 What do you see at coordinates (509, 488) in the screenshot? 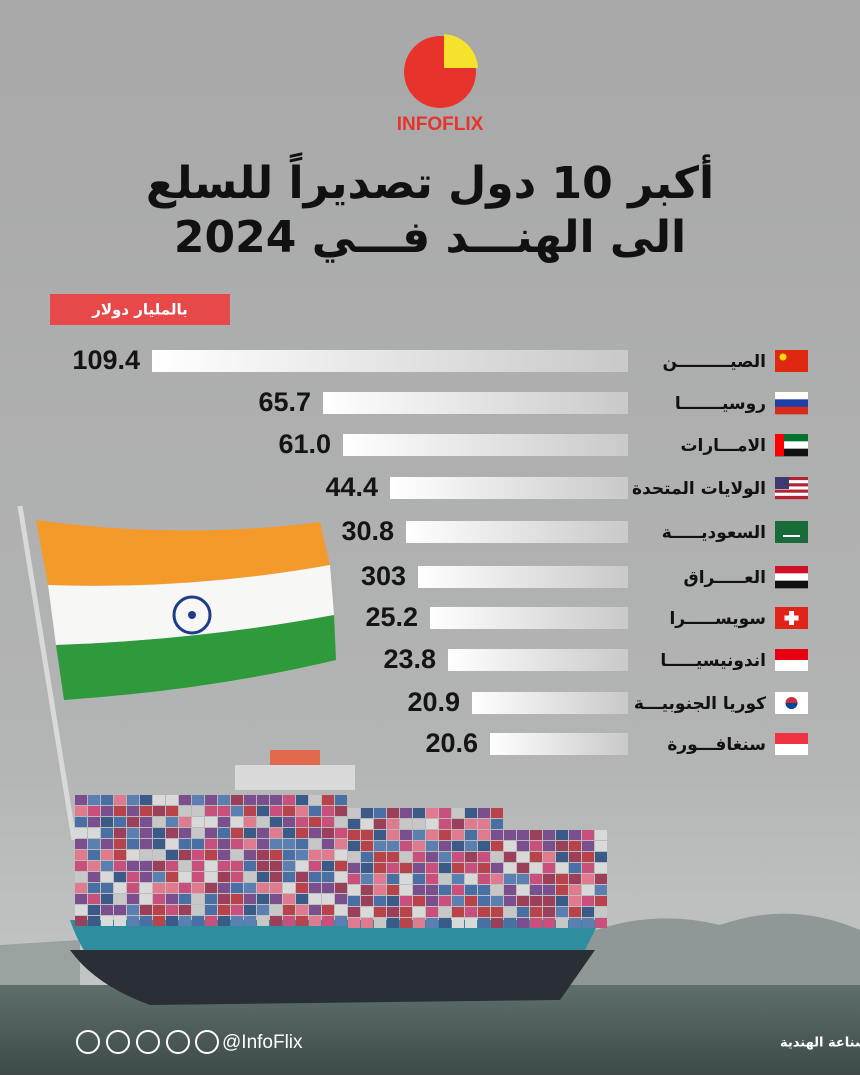
I see `bar` at bounding box center [509, 488].